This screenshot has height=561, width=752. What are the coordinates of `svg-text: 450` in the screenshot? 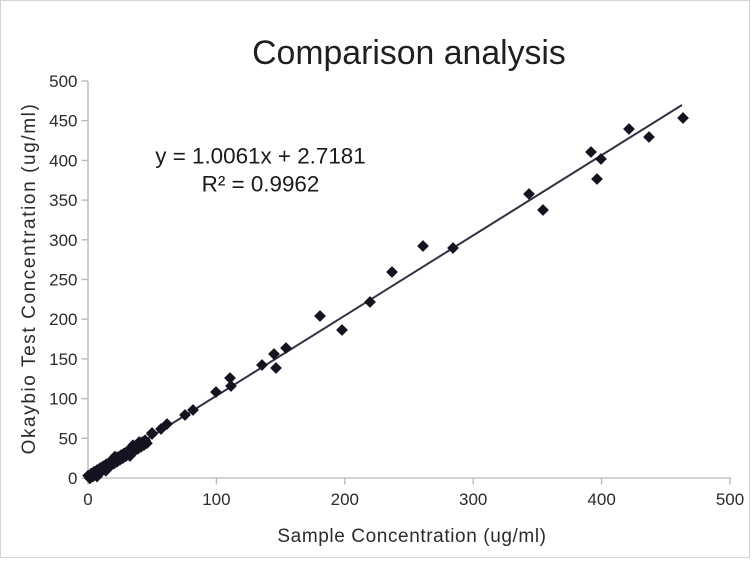 It's located at (63, 121).